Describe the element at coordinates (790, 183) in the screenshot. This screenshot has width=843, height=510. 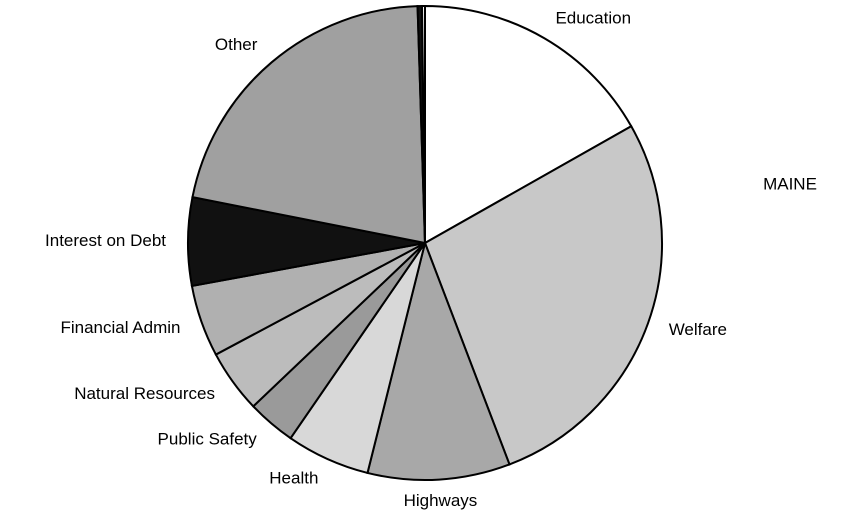
I see `chart-title: MAINE` at that location.